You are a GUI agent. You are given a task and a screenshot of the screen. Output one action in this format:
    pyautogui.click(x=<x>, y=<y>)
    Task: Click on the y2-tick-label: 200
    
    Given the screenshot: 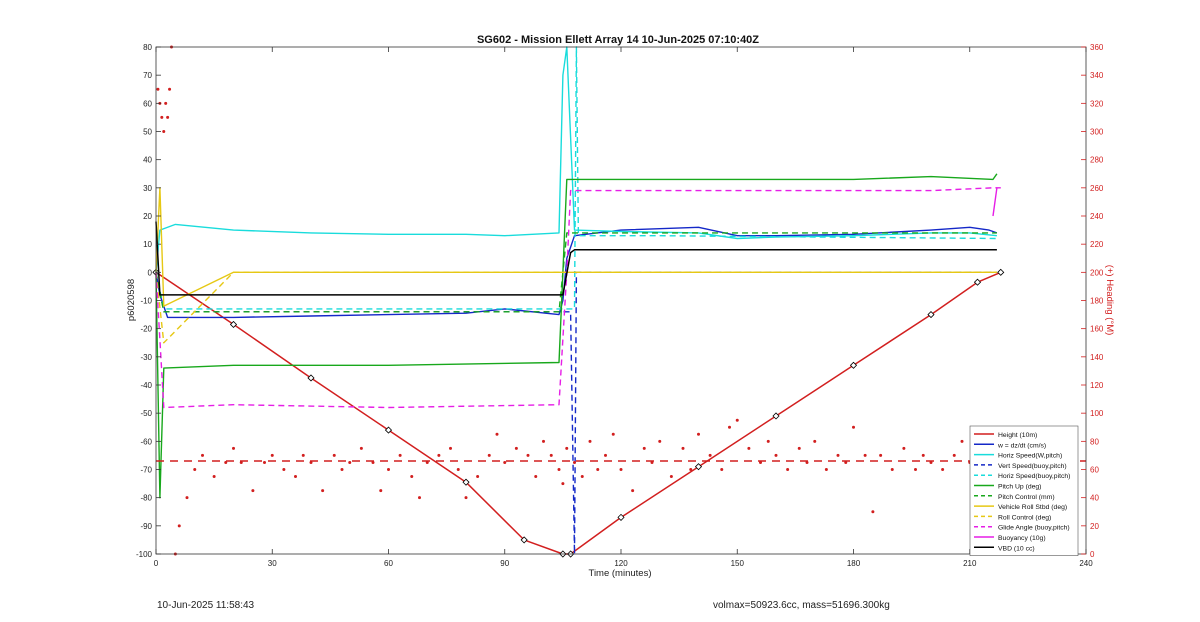 What is the action you would take?
    pyautogui.click(x=1097, y=272)
    